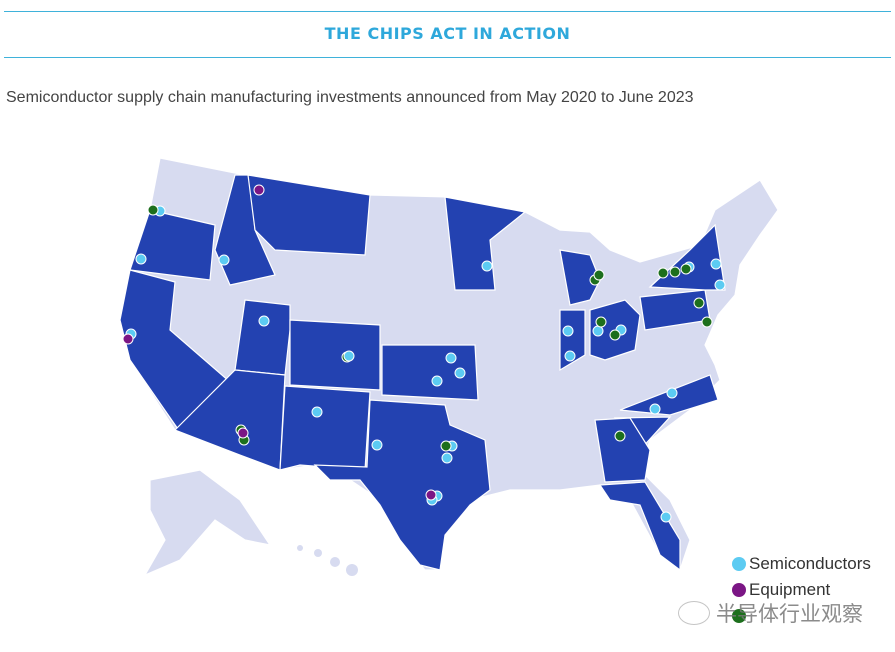 This screenshot has height=652, width=895. What do you see at coordinates (447, 11) in the screenshot?
I see `top-rule` at bounding box center [447, 11].